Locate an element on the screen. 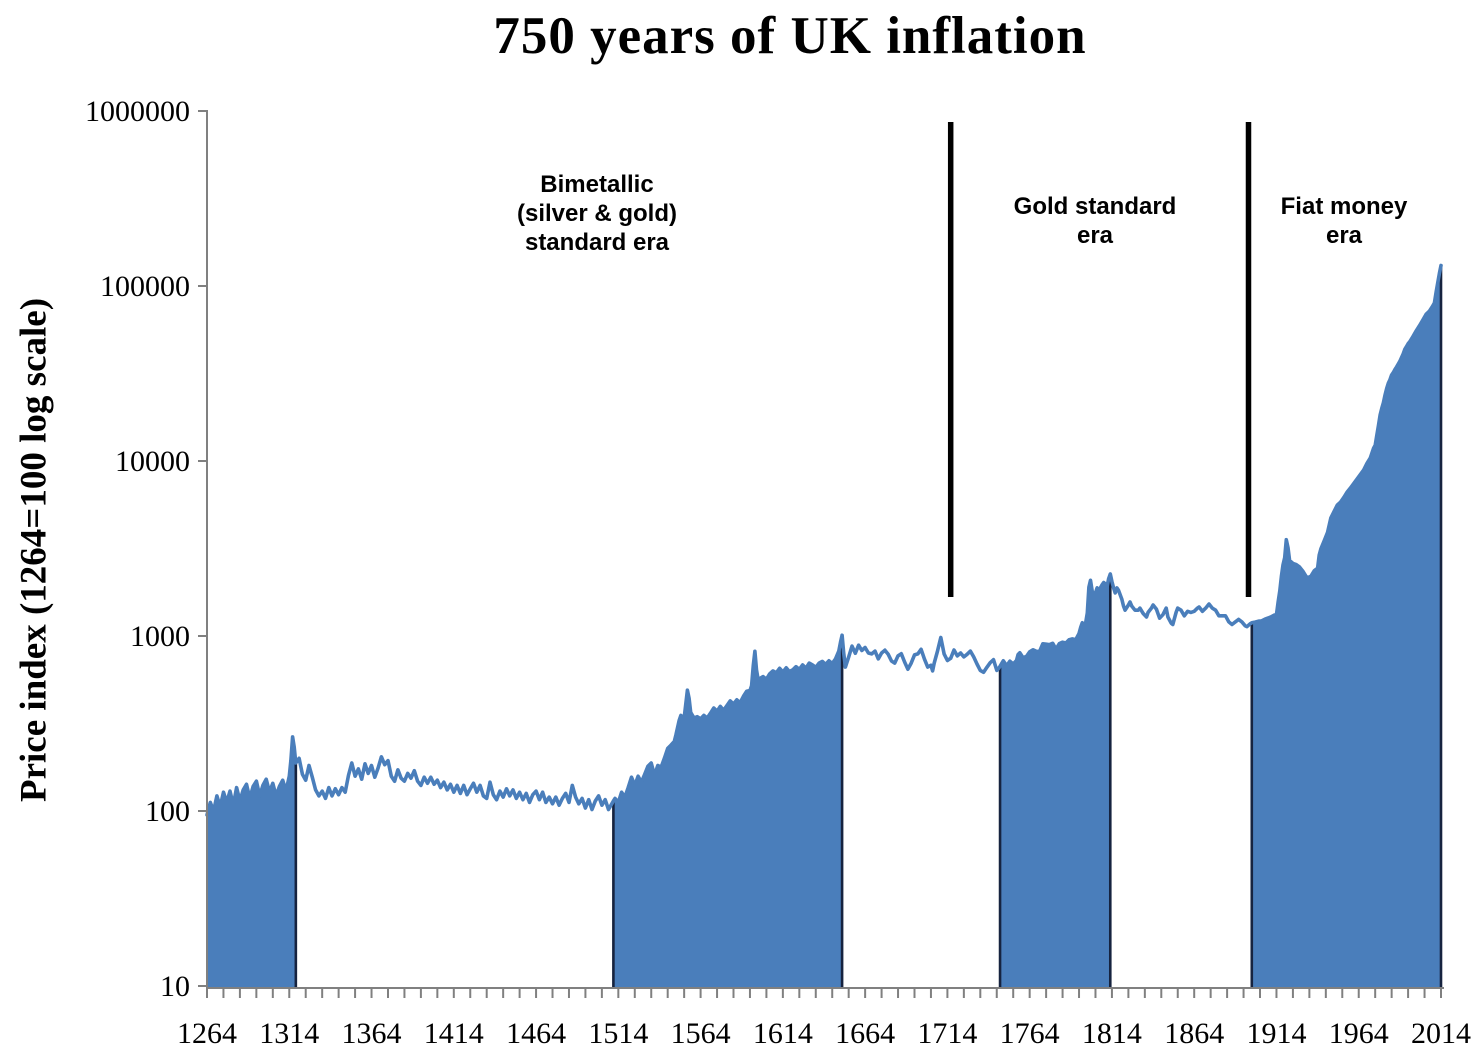  x-tick-label-1714: 1714 is located at coordinates (947, 1033).